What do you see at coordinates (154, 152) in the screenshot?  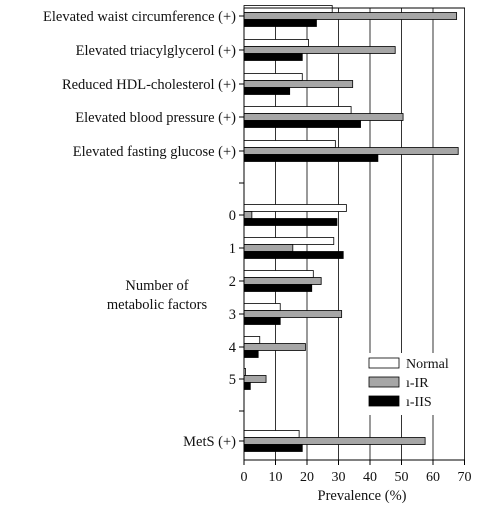 I see `category-label: Elevated fasting glucose (+)` at bounding box center [154, 152].